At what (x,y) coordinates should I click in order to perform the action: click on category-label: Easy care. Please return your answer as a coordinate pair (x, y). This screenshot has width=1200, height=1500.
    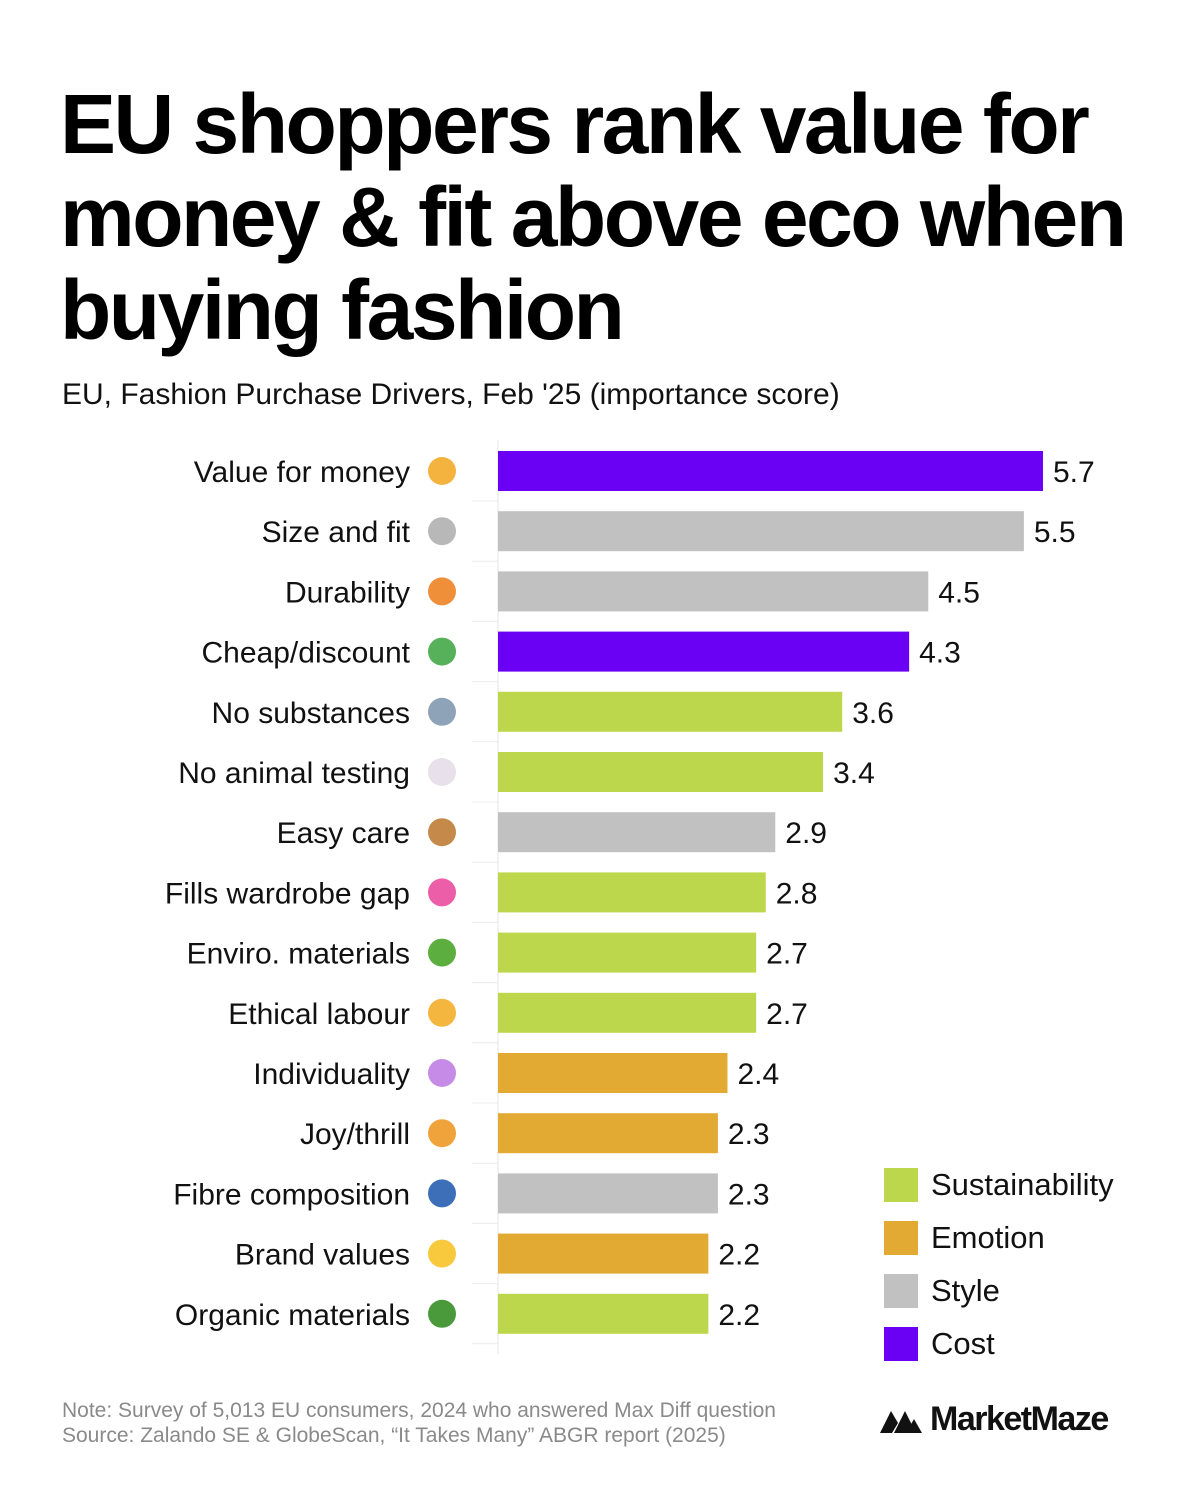
    Looking at the image, I should click on (343, 833).